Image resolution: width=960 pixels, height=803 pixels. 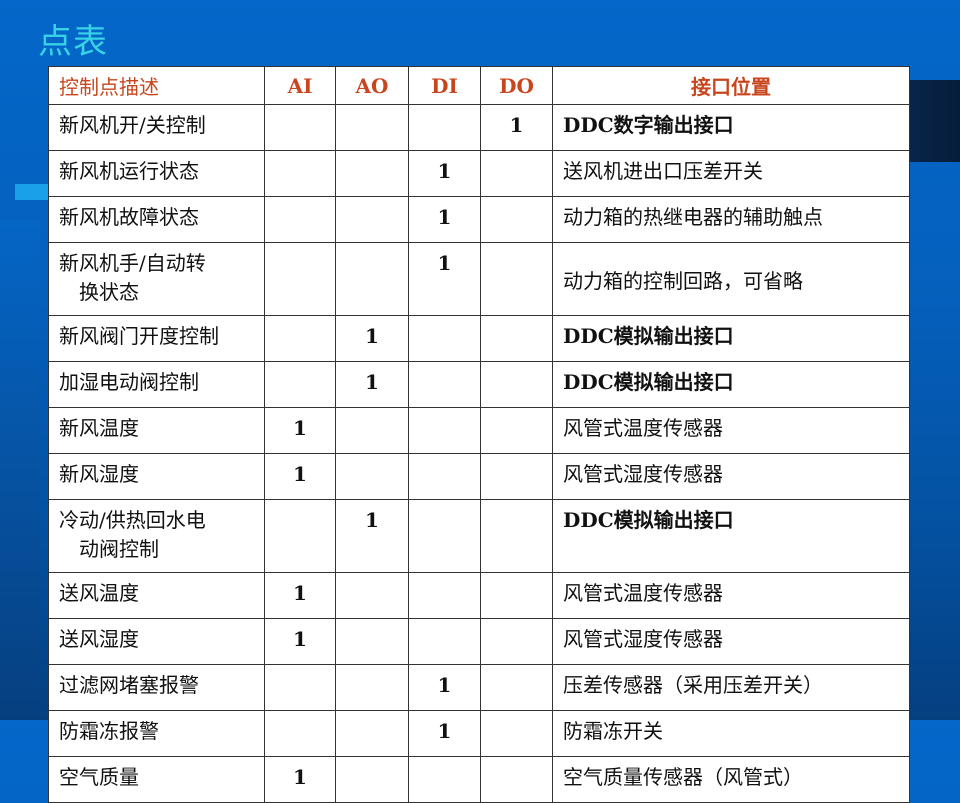 What do you see at coordinates (444, 85) in the screenshot?
I see `header-di: DI` at bounding box center [444, 85].